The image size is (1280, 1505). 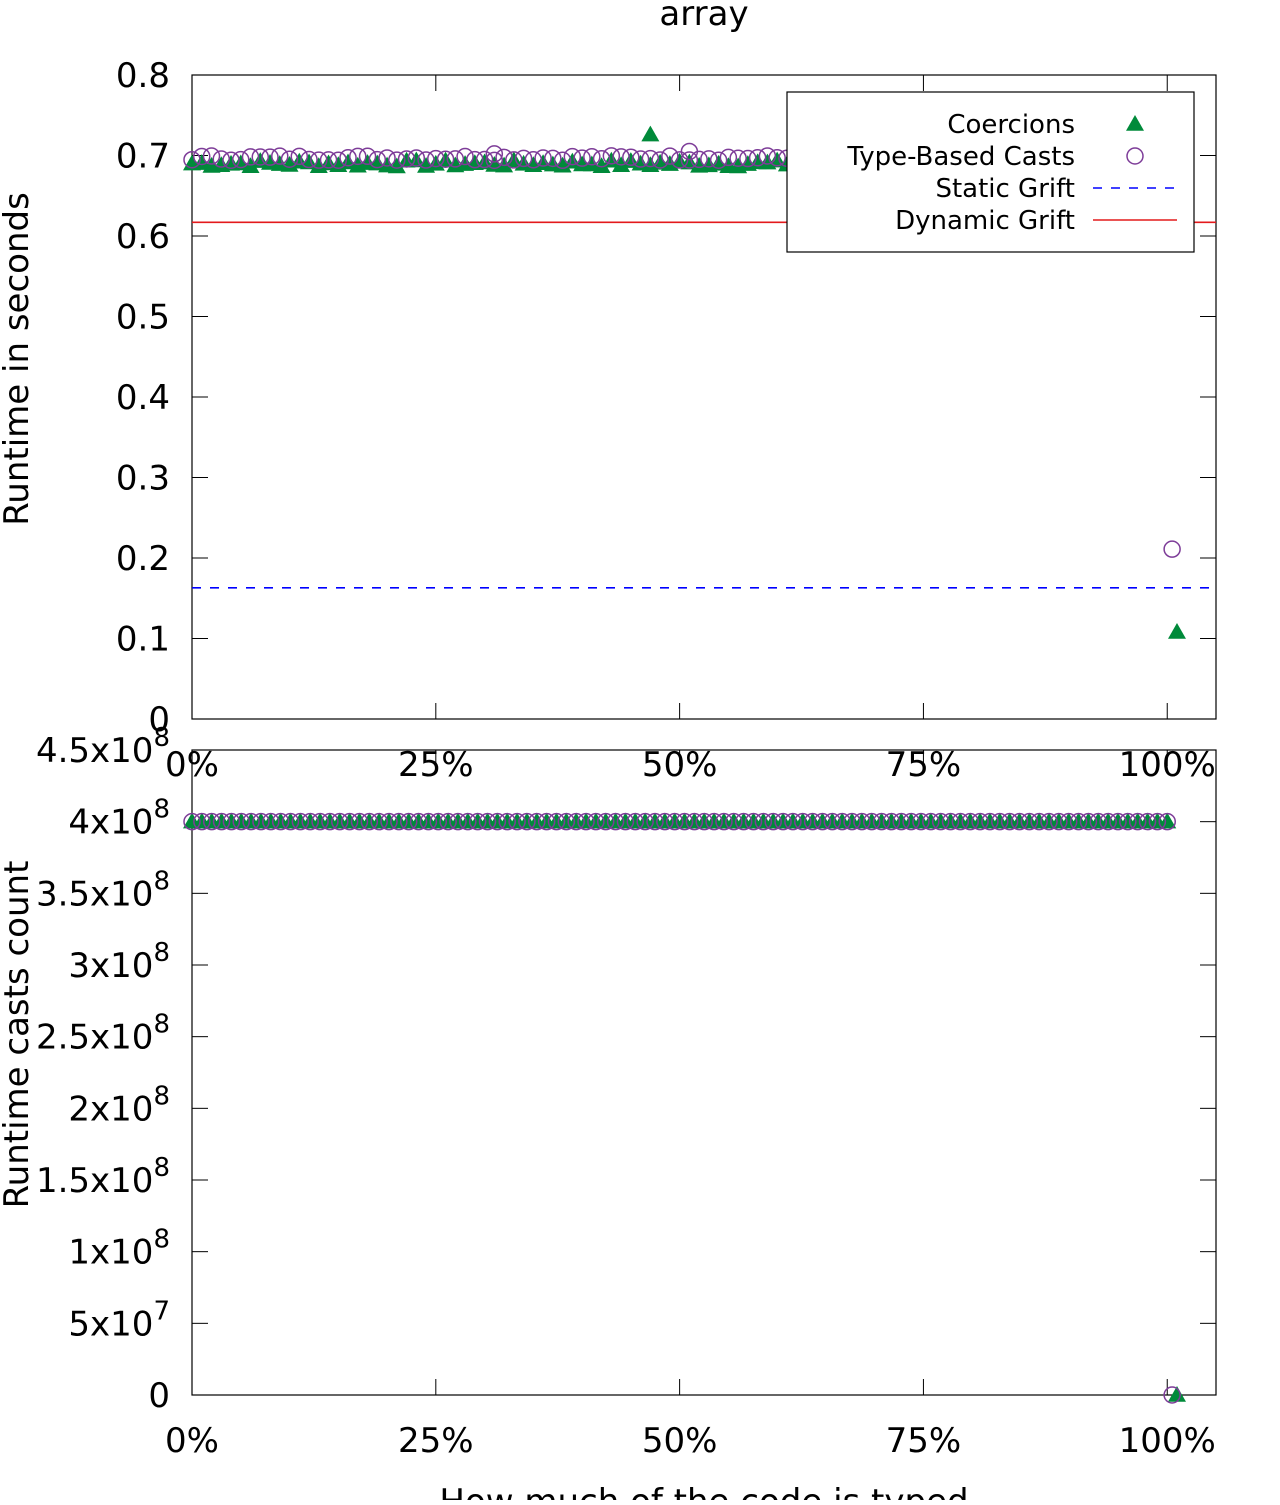 What do you see at coordinates (1135, 156) in the screenshot?
I see `legend-swatch-circle` at bounding box center [1135, 156].